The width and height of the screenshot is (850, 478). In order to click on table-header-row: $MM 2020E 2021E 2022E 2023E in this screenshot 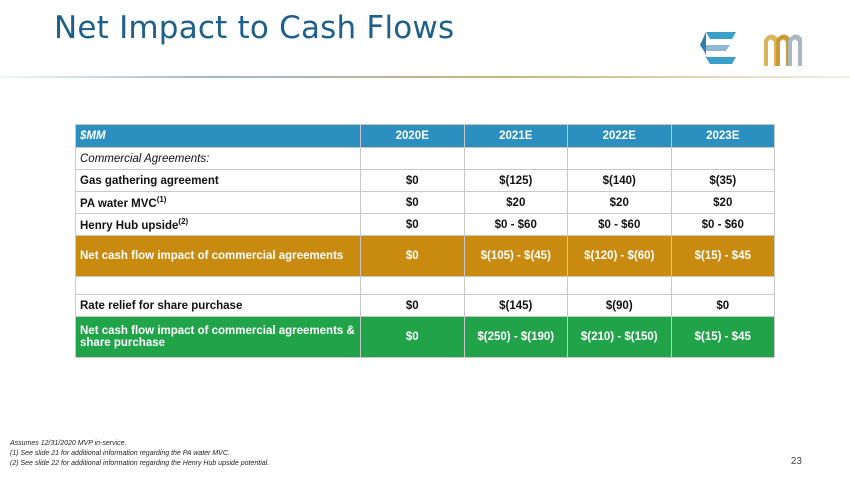, I will do `click(425, 136)`.